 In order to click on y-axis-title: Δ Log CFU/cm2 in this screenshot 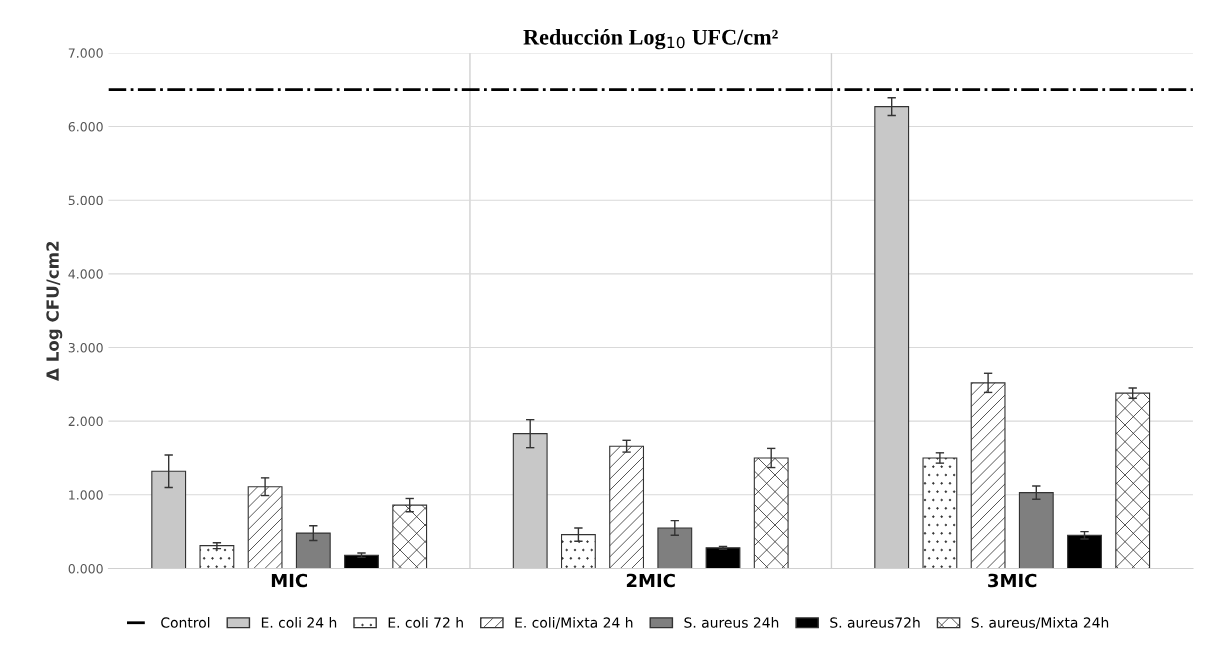, I will do `click(54, 311)`.